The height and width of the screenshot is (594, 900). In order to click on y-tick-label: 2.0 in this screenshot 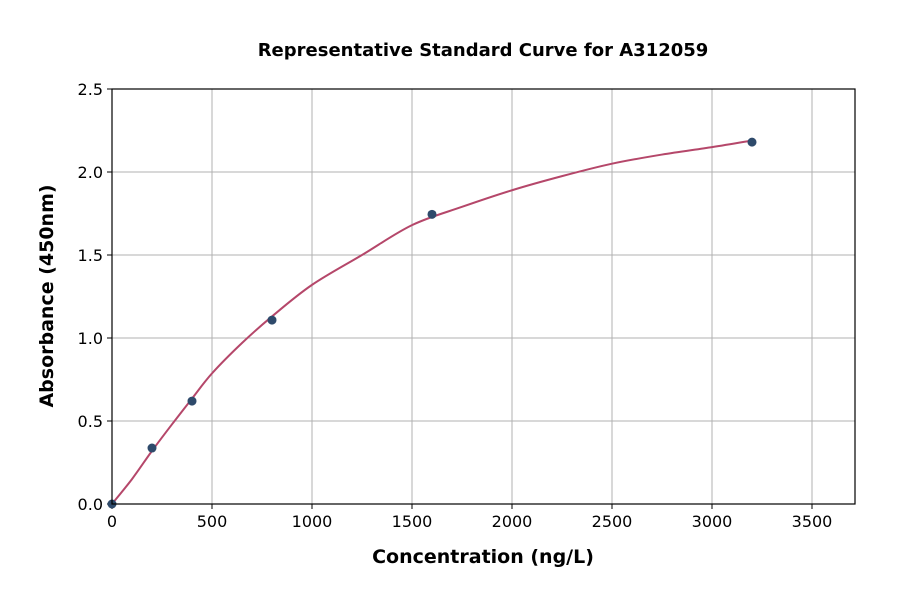, I will do `click(90, 172)`.